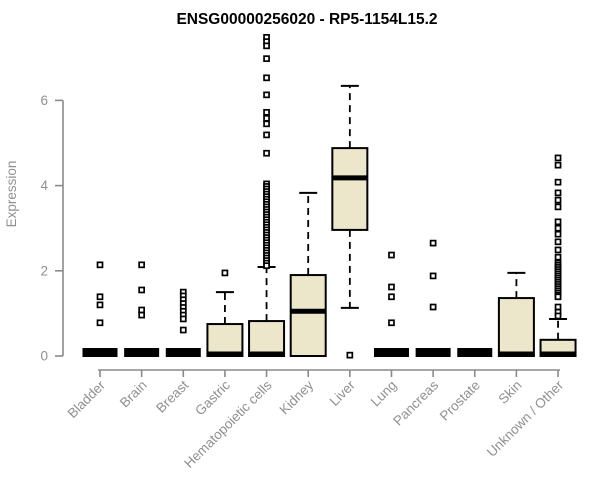 This screenshot has height=500, width=600. What do you see at coordinates (11, 194) in the screenshot?
I see `y-axis-label: Expression` at bounding box center [11, 194].